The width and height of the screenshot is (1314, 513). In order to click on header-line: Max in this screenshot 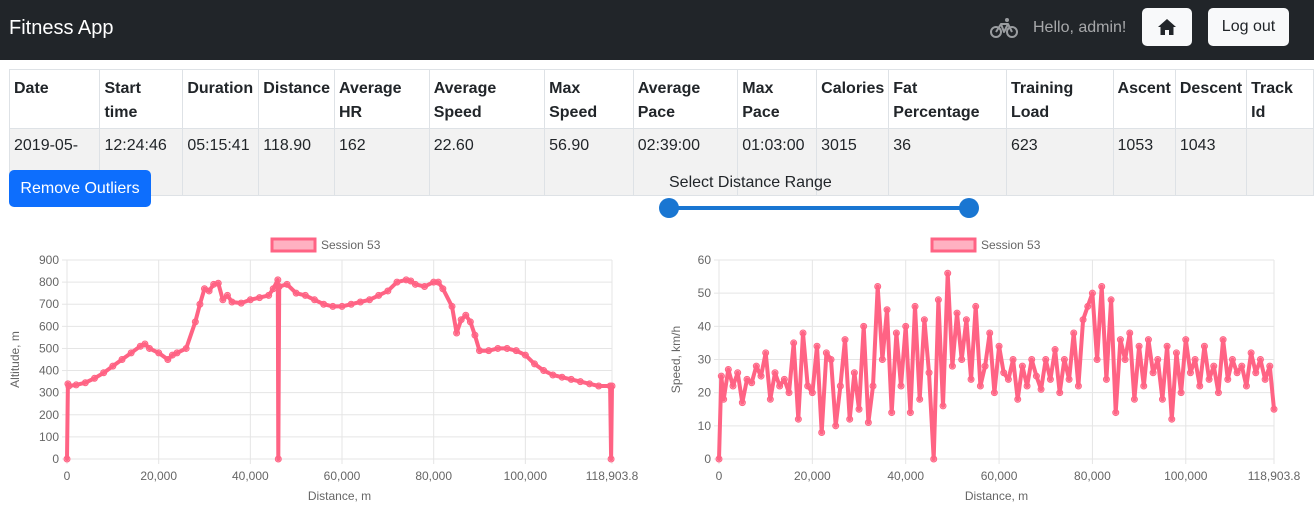, I will do `click(565, 88)`.